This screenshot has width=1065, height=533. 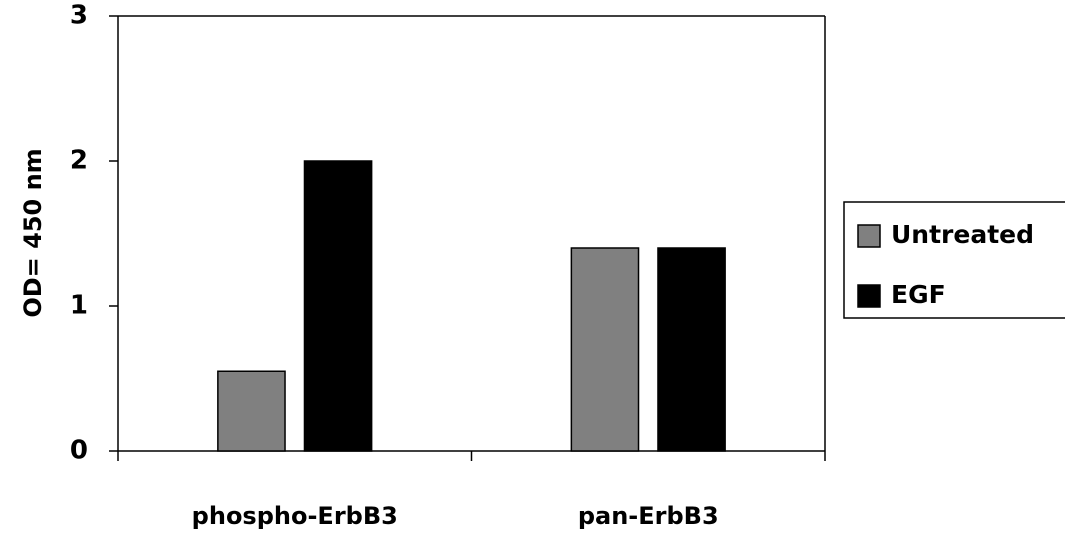 What do you see at coordinates (79, 451) in the screenshot?
I see `y-tick-label: 0` at bounding box center [79, 451].